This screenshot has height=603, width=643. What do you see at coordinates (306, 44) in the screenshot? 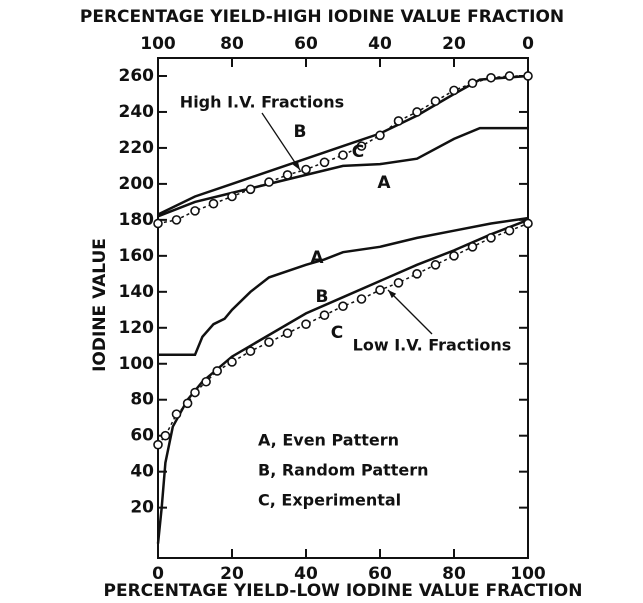
I see `x2-tick-label: 60` at bounding box center [306, 44].